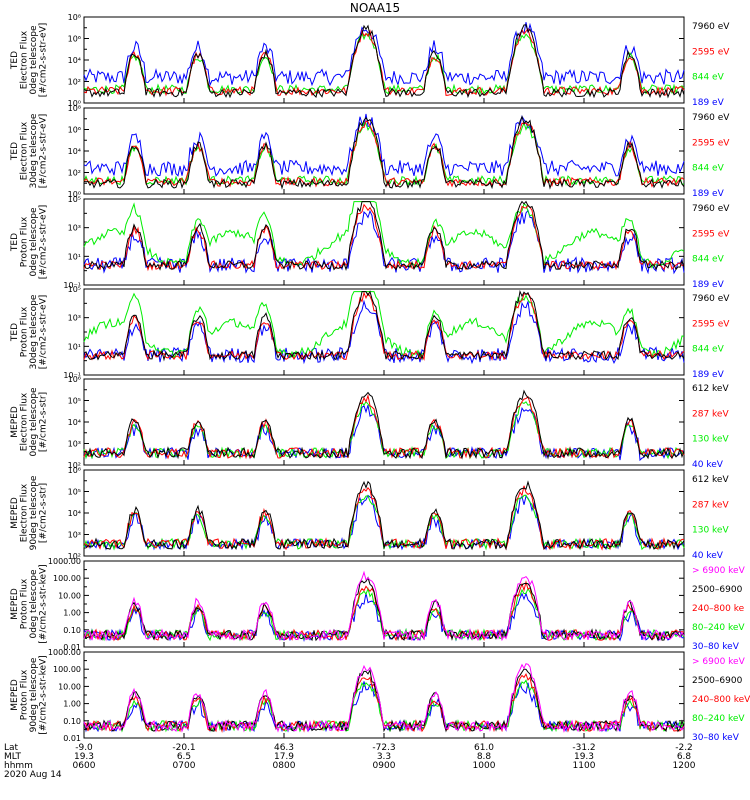 Image resolution: width=750 pixels, height=800 pixels. What do you see at coordinates (384, 145) in the screenshot?
I see `series-blue` at bounding box center [384, 145].